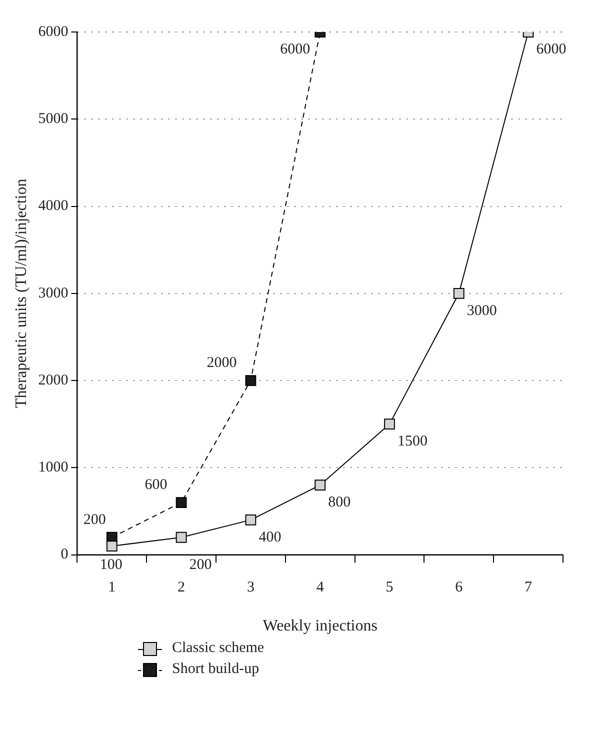  Describe the element at coordinates (21, 293) in the screenshot. I see `y-axis-title: Therapeutic units (TU/ml)/injection` at that location.